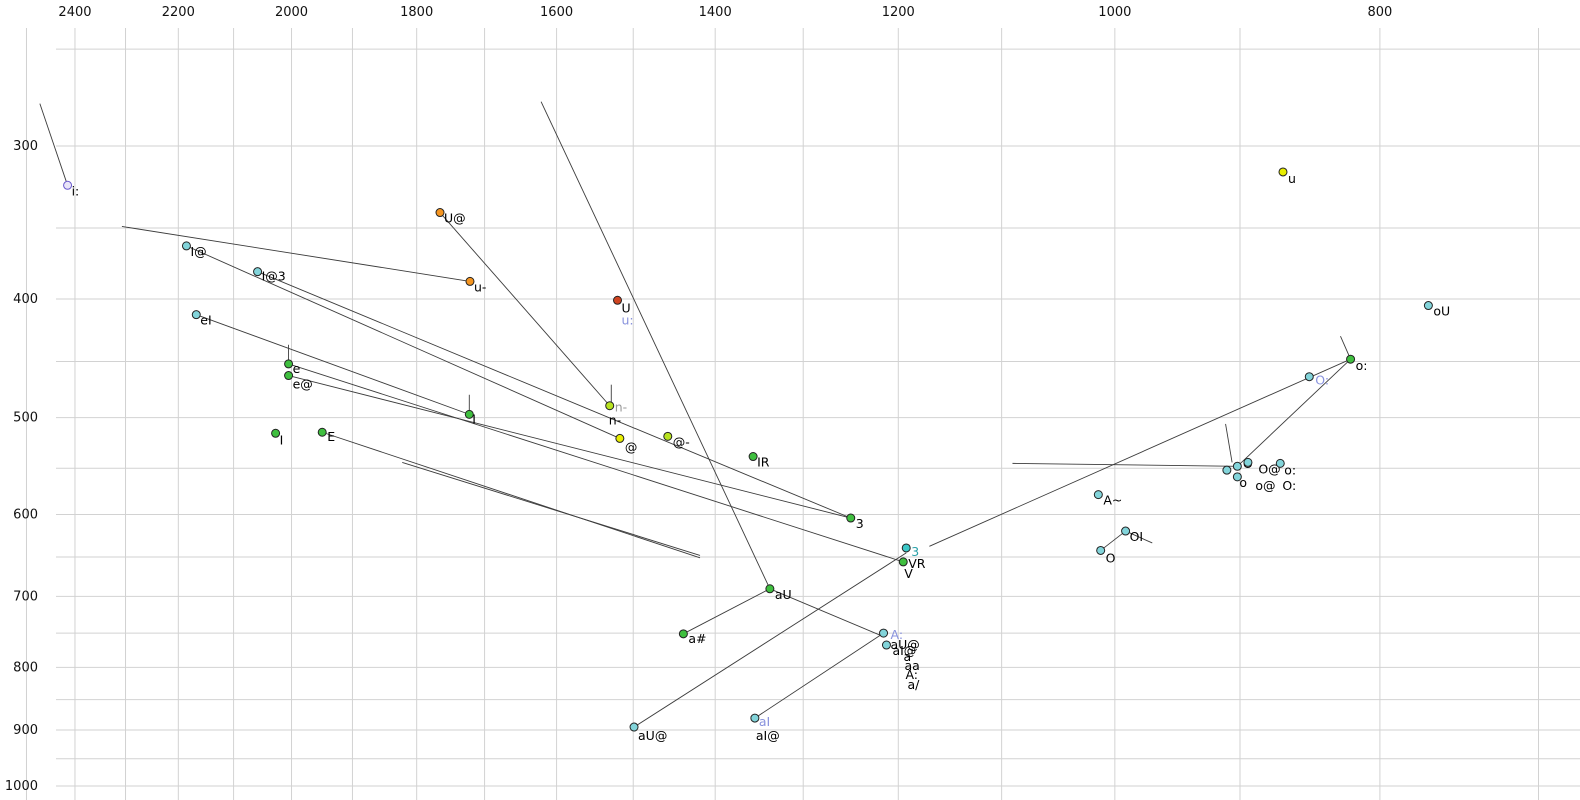 The width and height of the screenshot is (1580, 800). Describe the element at coordinates (470, 281) in the screenshot. I see `data-point-u-` at that location.